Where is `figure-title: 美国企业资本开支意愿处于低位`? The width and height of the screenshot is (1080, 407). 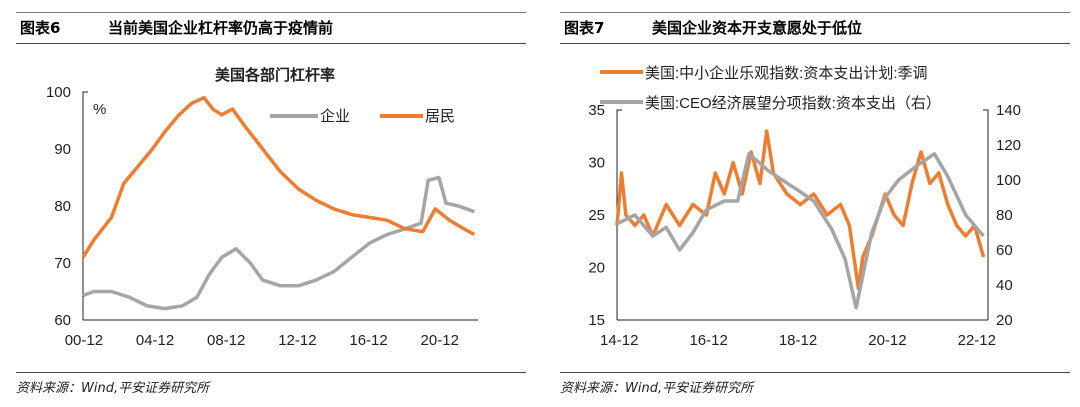
figure-title: 美国企业资本开支意愿处于低位 is located at coordinates (757, 28).